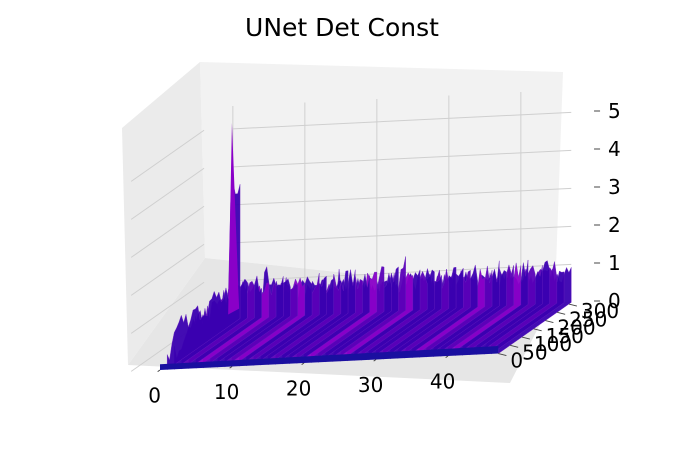 The image size is (683, 449). Describe the element at coordinates (614, 111) in the screenshot. I see `z-tick-label: 5` at that location.